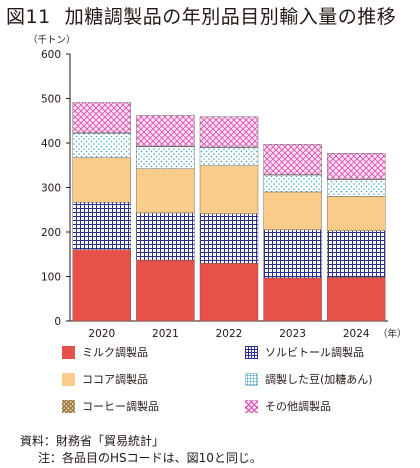 Image resolution: width=420 pixels, height=468 pixels. I want to click on source-line: 資料：財務省「貿易統計」, so click(92, 441).